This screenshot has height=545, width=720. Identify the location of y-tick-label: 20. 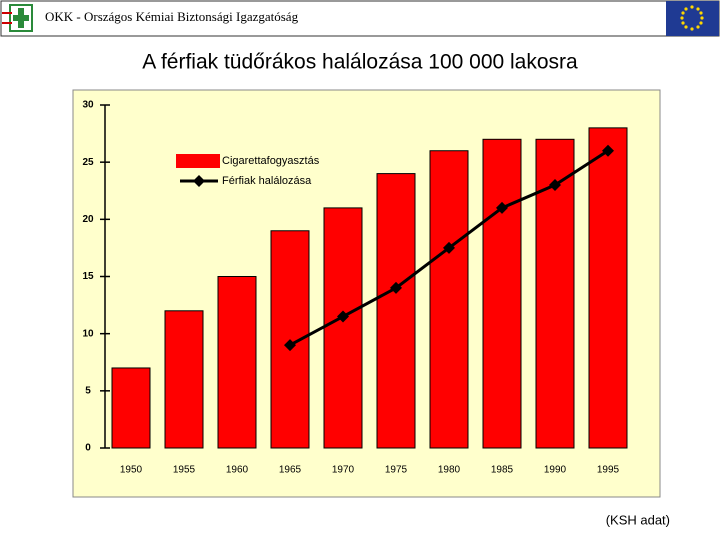
(88, 219).